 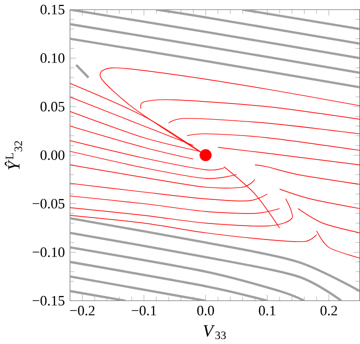 What do you see at coordinates (48, 203) in the screenshot?
I see `y-tick-label: −0.05` at bounding box center [48, 203].